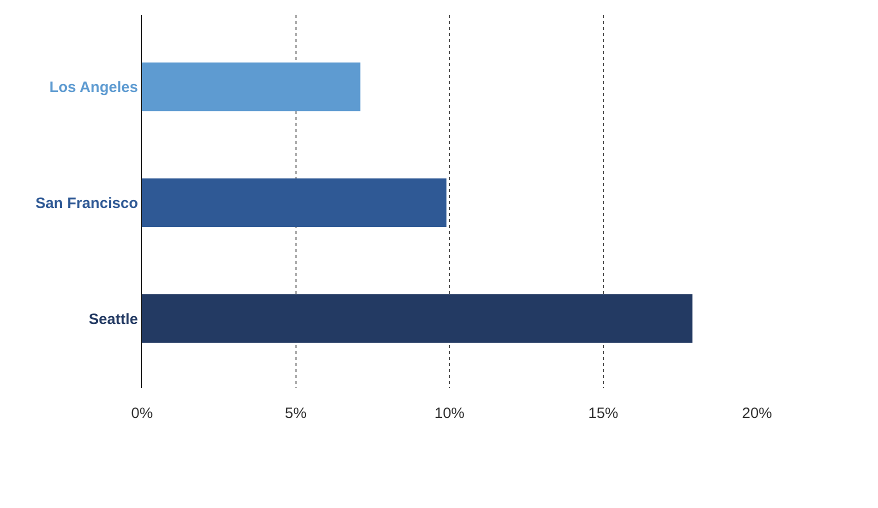  Describe the element at coordinates (86, 203) in the screenshot. I see `y-tick-label: San Francisco` at that location.